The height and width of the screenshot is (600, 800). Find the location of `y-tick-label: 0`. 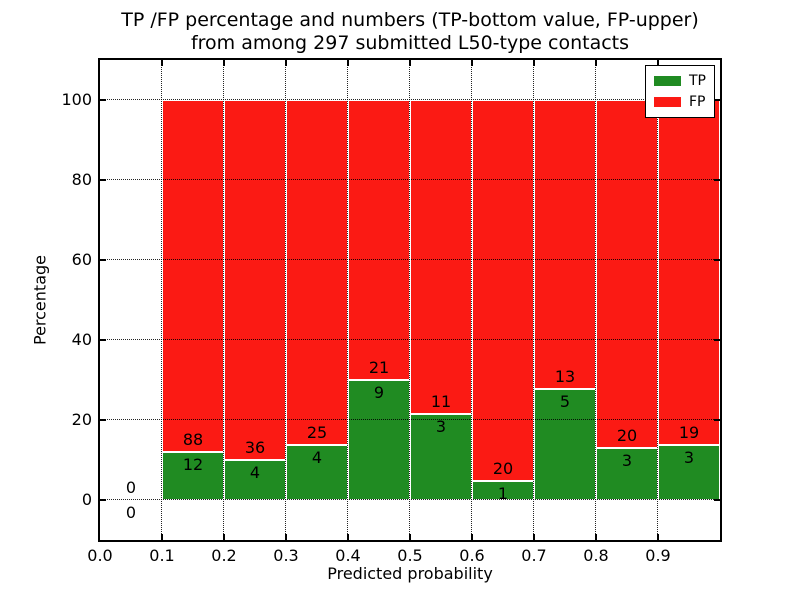

y-tick-label: 0 is located at coordinates (86, 499).